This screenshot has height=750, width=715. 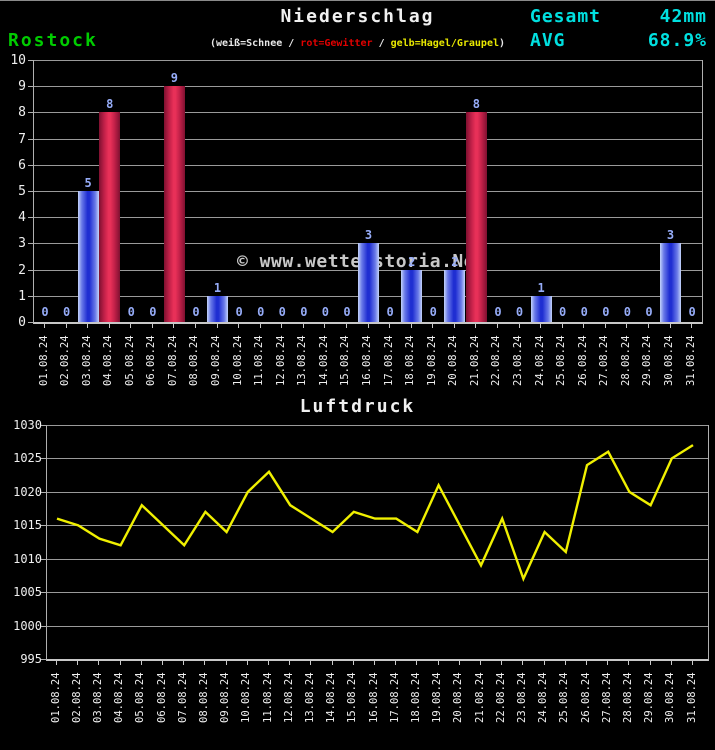 I want to click on x-axis-date-label: 11.08.24, so click(x=267, y=697).